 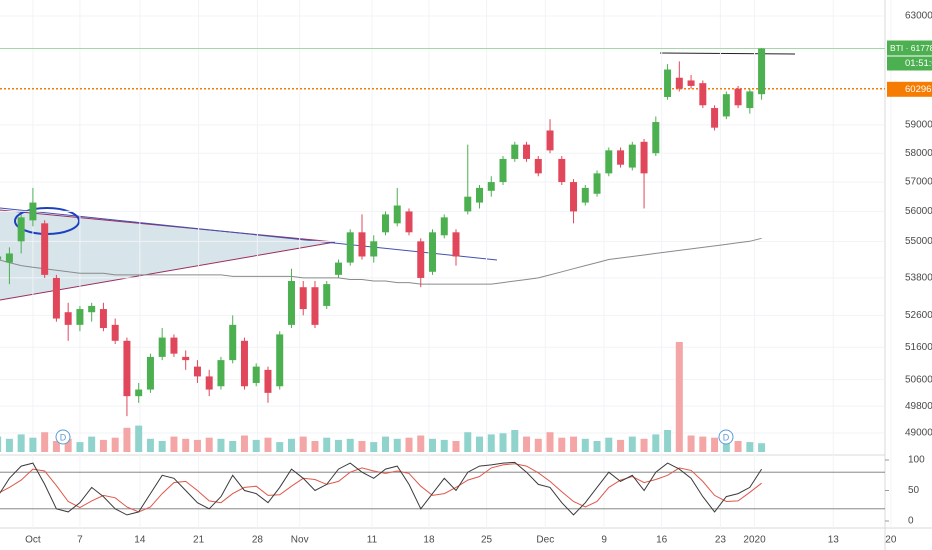 What do you see at coordinates (258, 540) in the screenshot?
I see `x-tick-label: 28` at bounding box center [258, 540].